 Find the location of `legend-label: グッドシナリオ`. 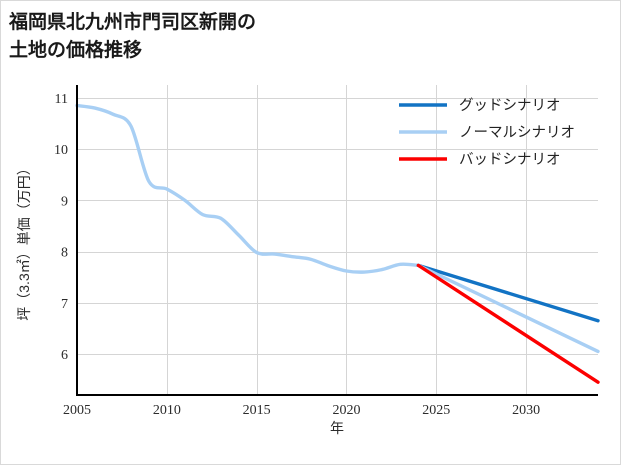

legend-label: グッドシナリオ is located at coordinates (510, 105).